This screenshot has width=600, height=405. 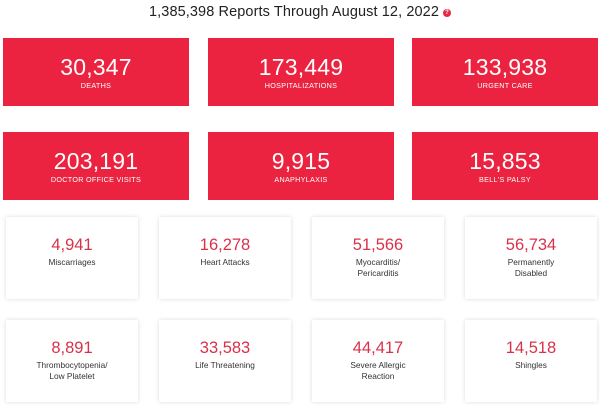 I want to click on stat-card-anaphylaxis: 9,915 ANAPHYLAXIS, so click(x=301, y=166).